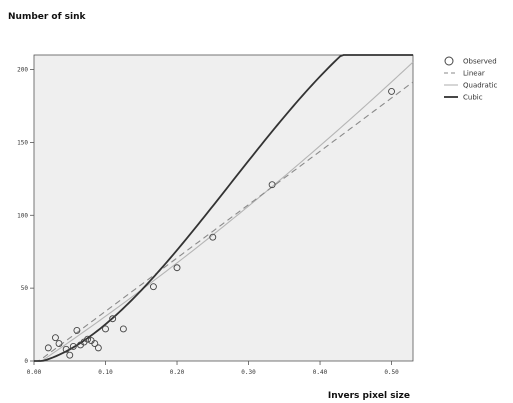 The height and width of the screenshot is (403, 513). What do you see at coordinates (474, 74) in the screenshot?
I see `legend-label: Linear` at bounding box center [474, 74].